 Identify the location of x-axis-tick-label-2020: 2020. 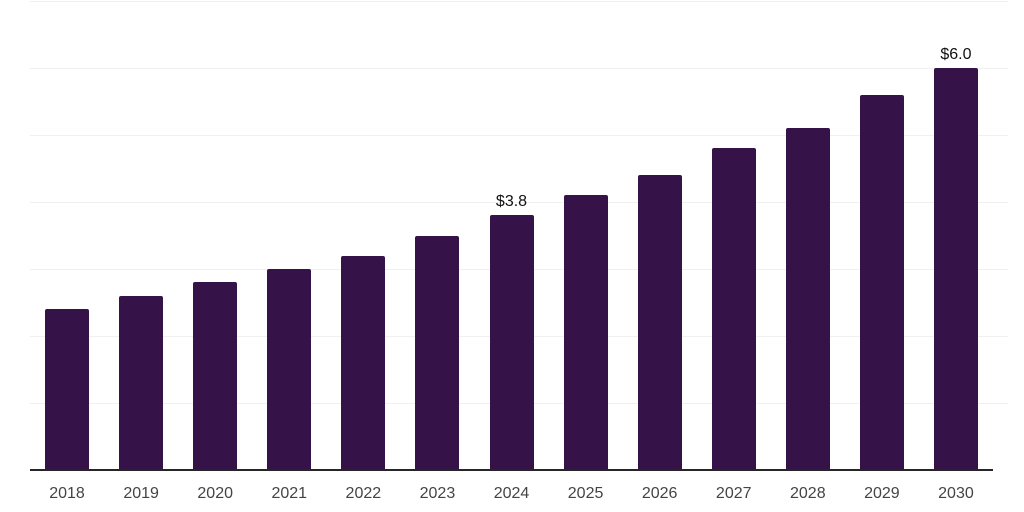
(215, 493).